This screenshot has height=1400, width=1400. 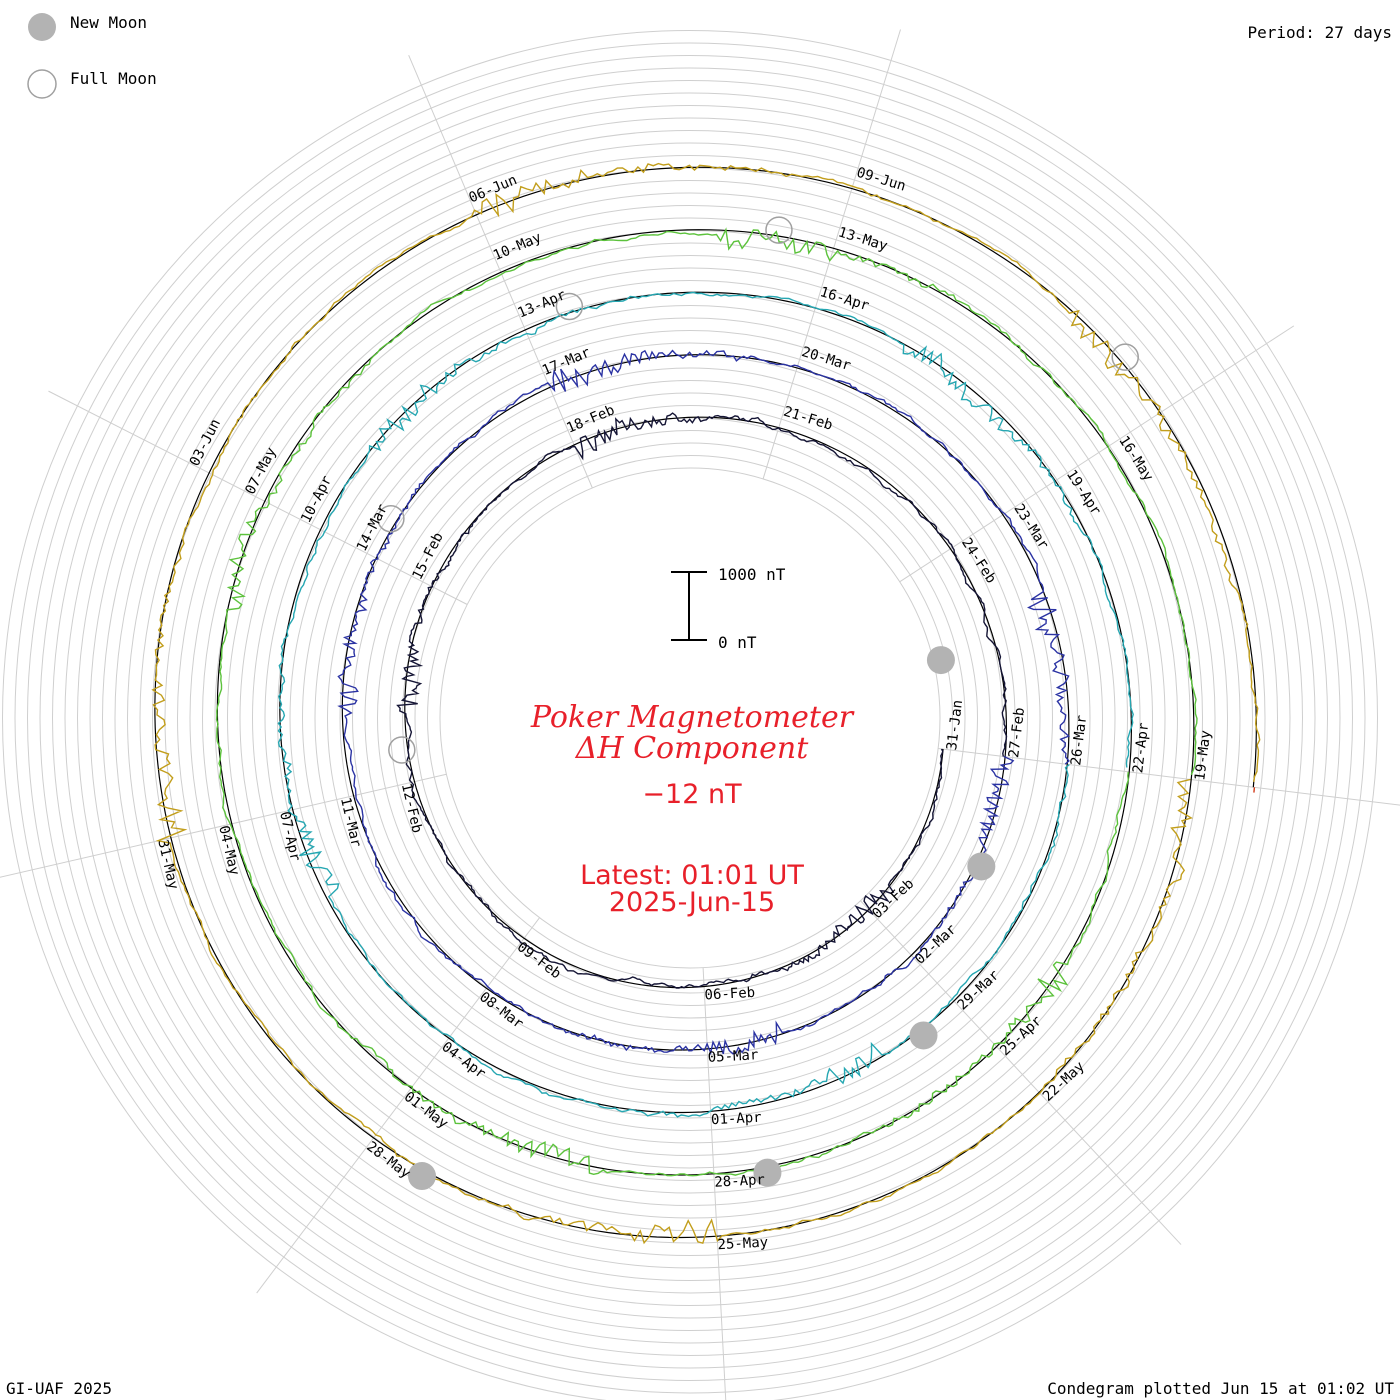 What do you see at coordinates (692, 875) in the screenshot?
I see `latest-time: Latest: 01:01 UT` at bounding box center [692, 875].